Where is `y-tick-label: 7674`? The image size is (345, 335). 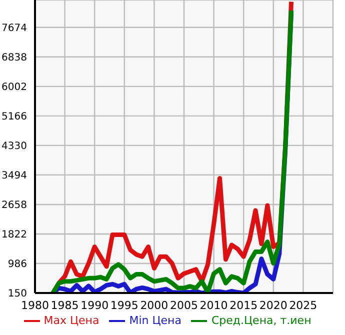 y-tick-label: 7674 is located at coordinates (14, 28).